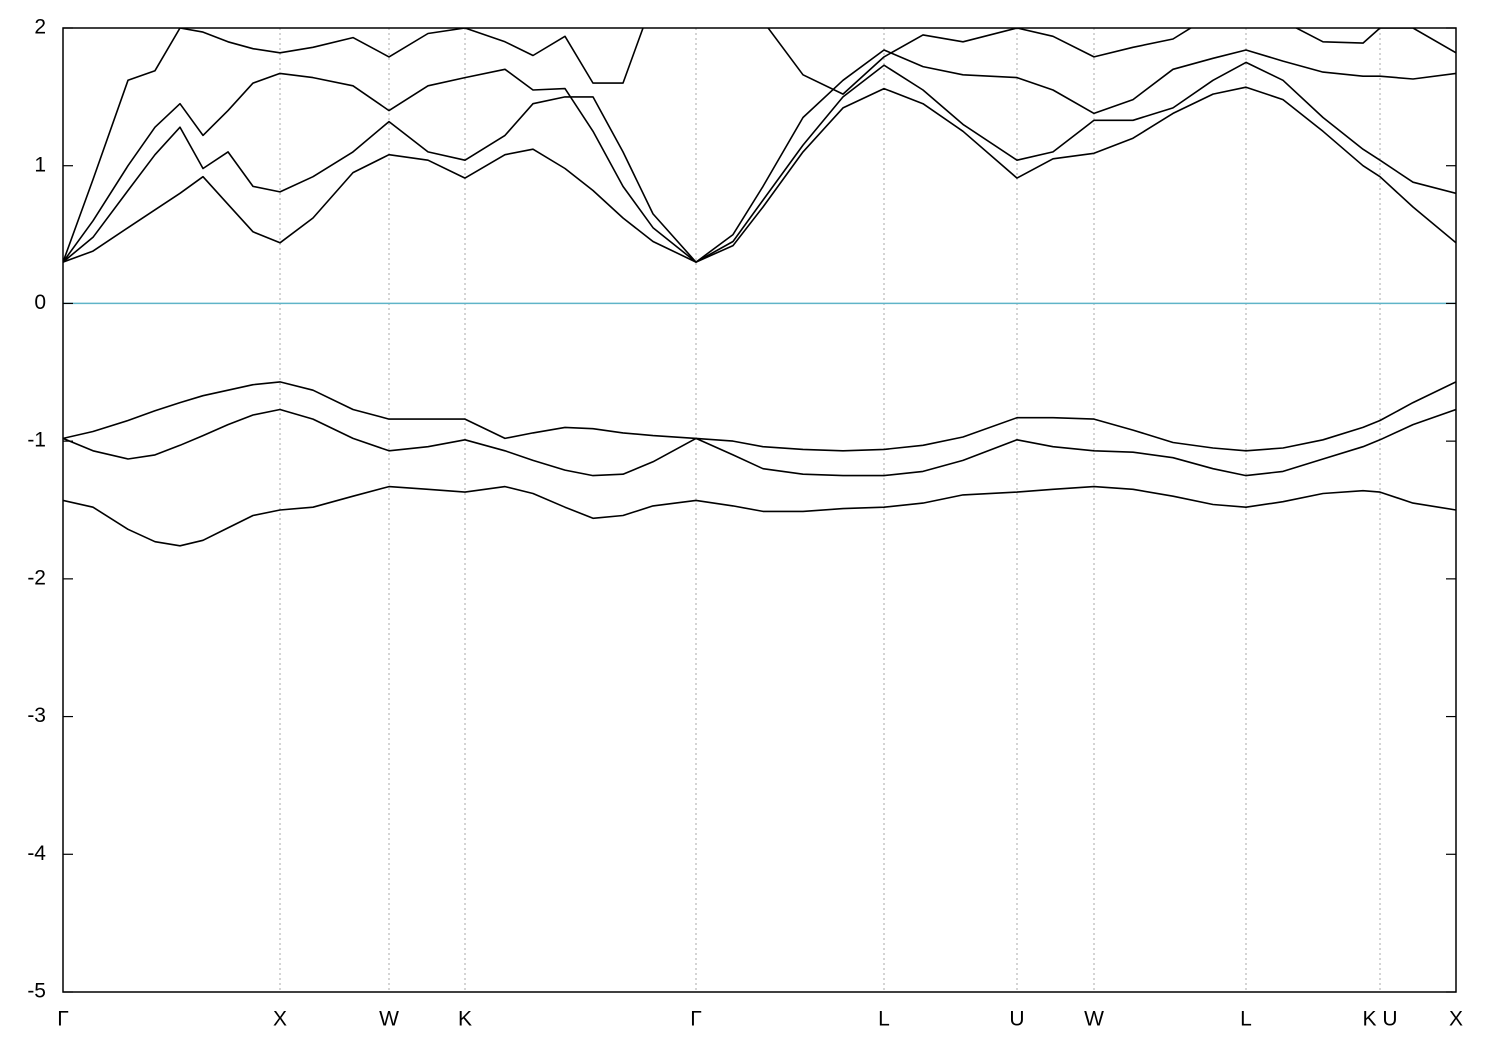  What do you see at coordinates (36, 853) in the screenshot?
I see `y-tick-label: -4` at bounding box center [36, 853].